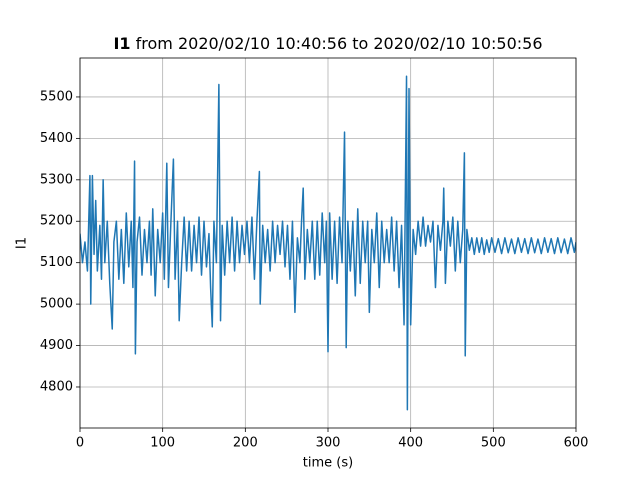 The width and height of the screenshot is (640, 480). Describe the element at coordinates (328, 463) in the screenshot. I see `x-axis-label: time (s)` at that location.